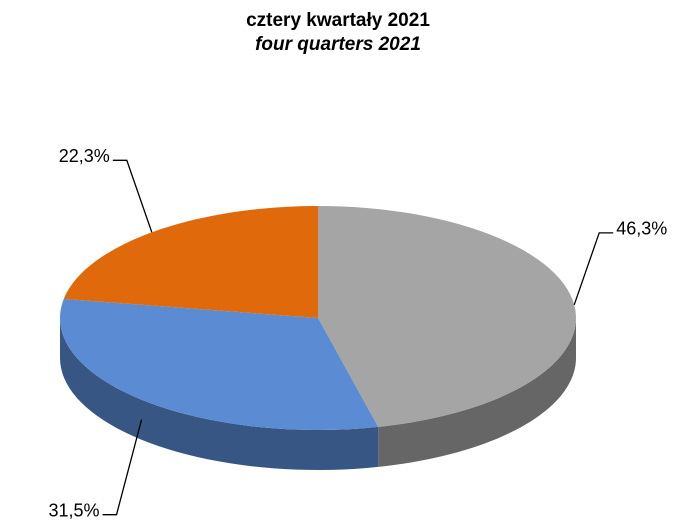  I want to click on data-label: 22,3%, so click(84, 156).